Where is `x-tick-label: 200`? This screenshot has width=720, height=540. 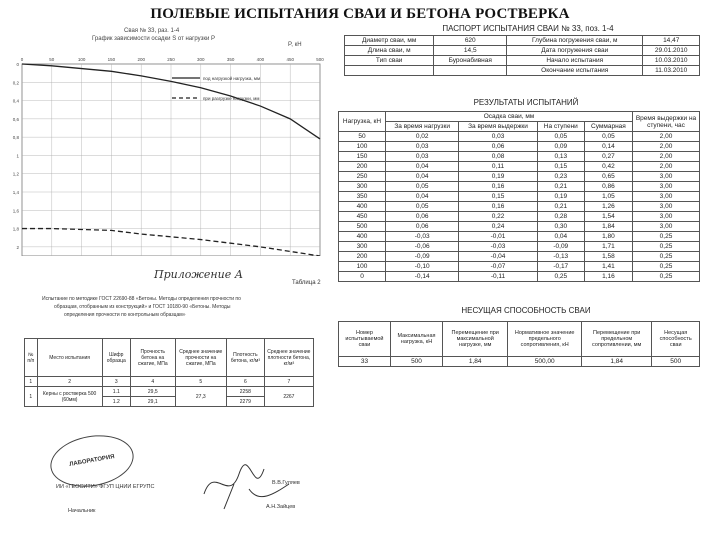 x-tick-label: 200 is located at coordinates (141, 59).